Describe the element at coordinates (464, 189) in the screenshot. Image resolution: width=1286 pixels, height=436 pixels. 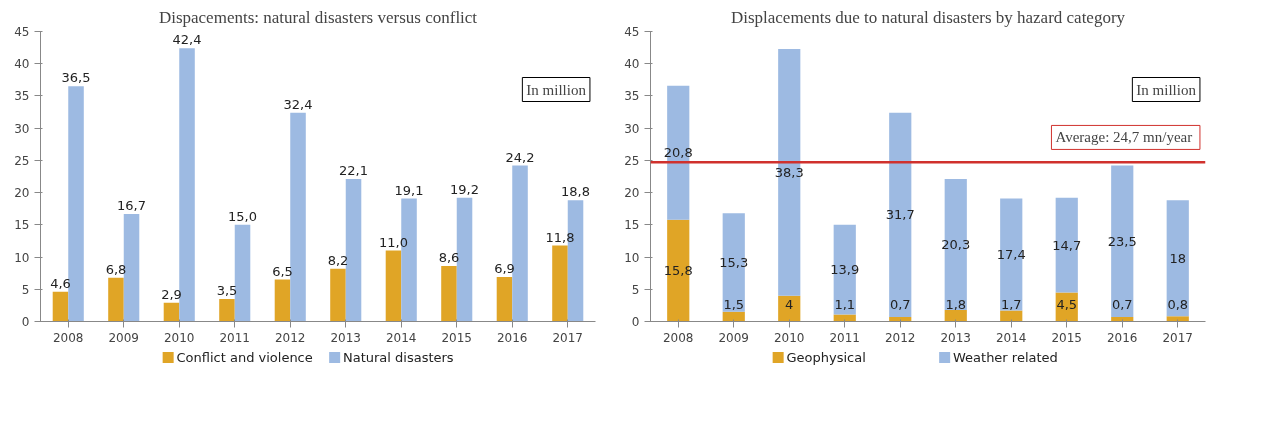
I see `data-label: 19,2` at that location.